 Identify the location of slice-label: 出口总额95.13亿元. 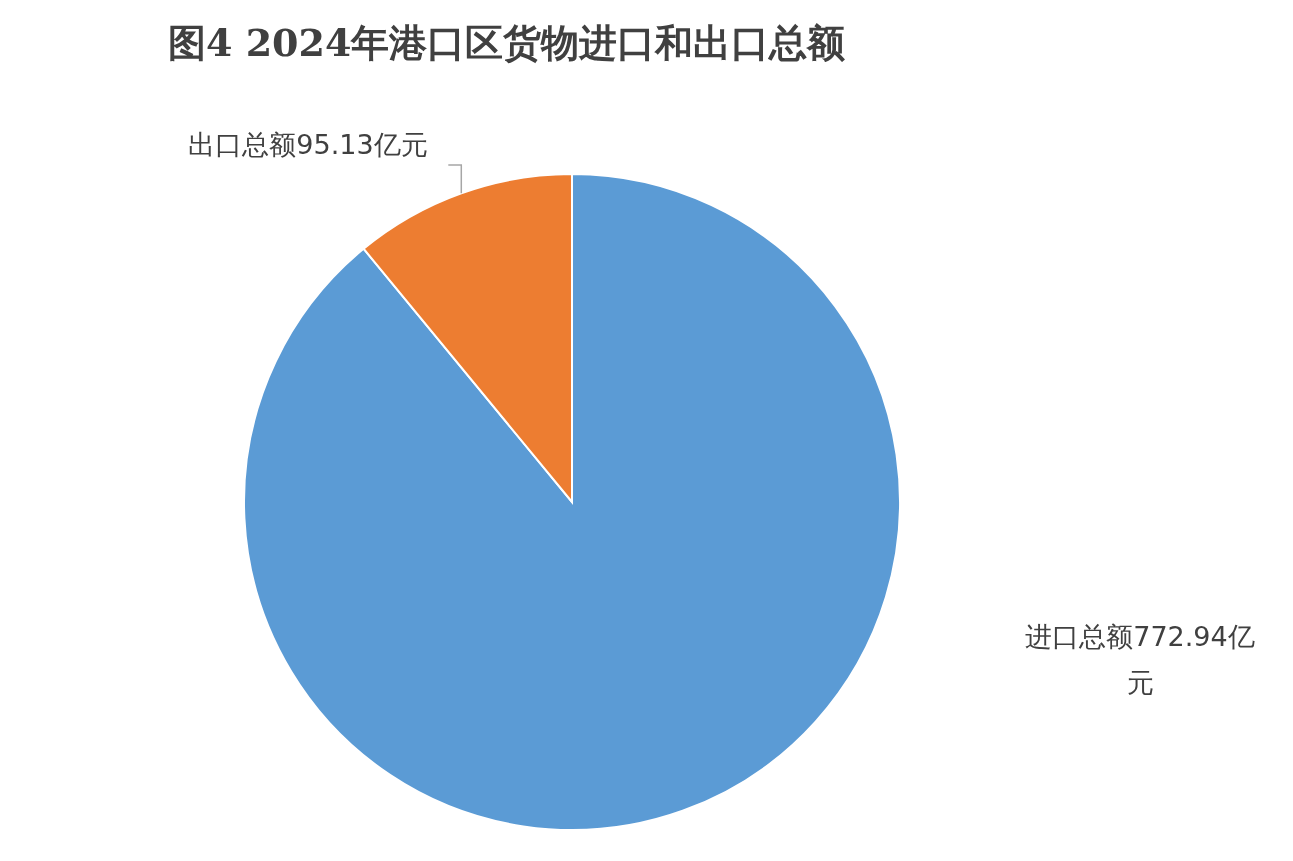
(308, 145).